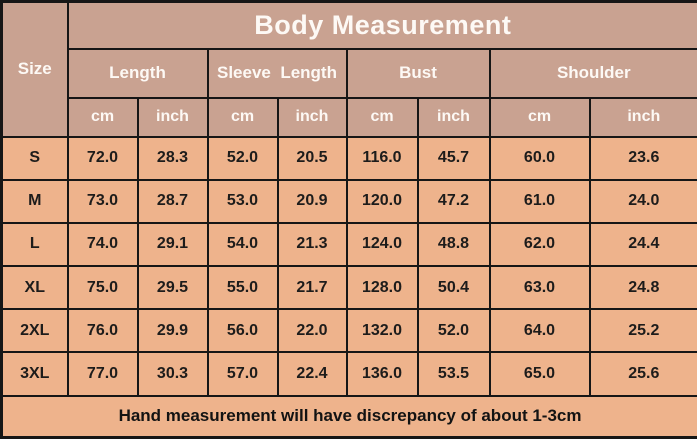 This screenshot has width=697, height=439. I want to click on group-header-bust: Bust, so click(418, 73).